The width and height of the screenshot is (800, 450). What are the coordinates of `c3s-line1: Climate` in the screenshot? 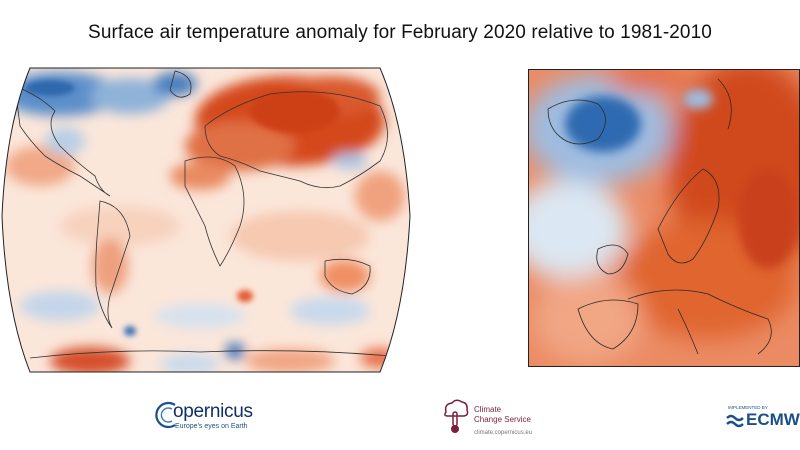 It's located at (488, 409).